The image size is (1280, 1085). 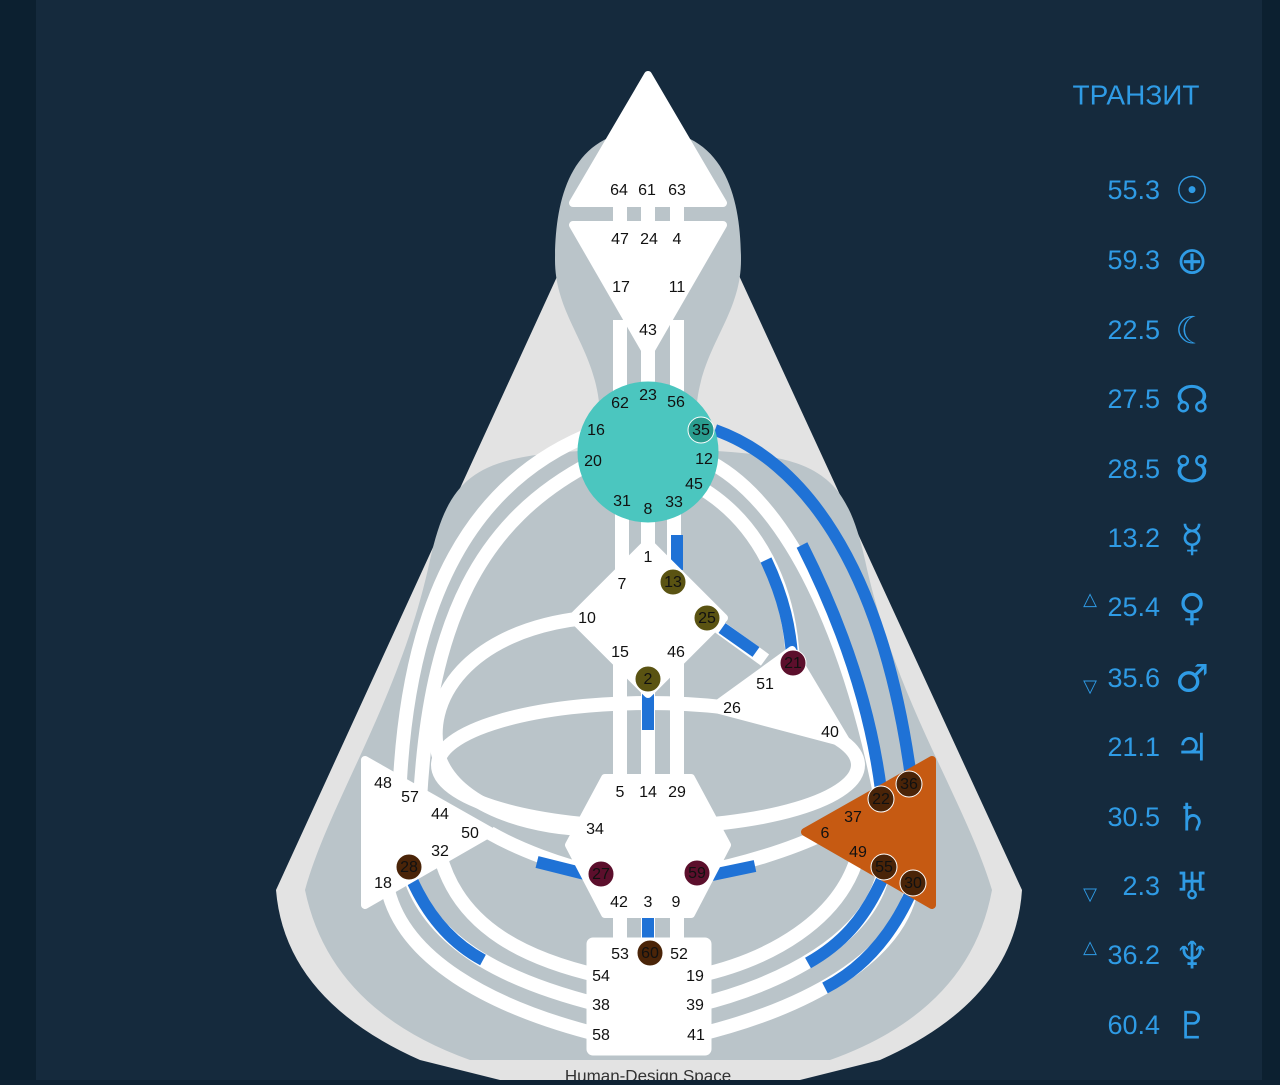 I want to click on panel-title: ТРАНЗИТ, so click(x=1136, y=94).